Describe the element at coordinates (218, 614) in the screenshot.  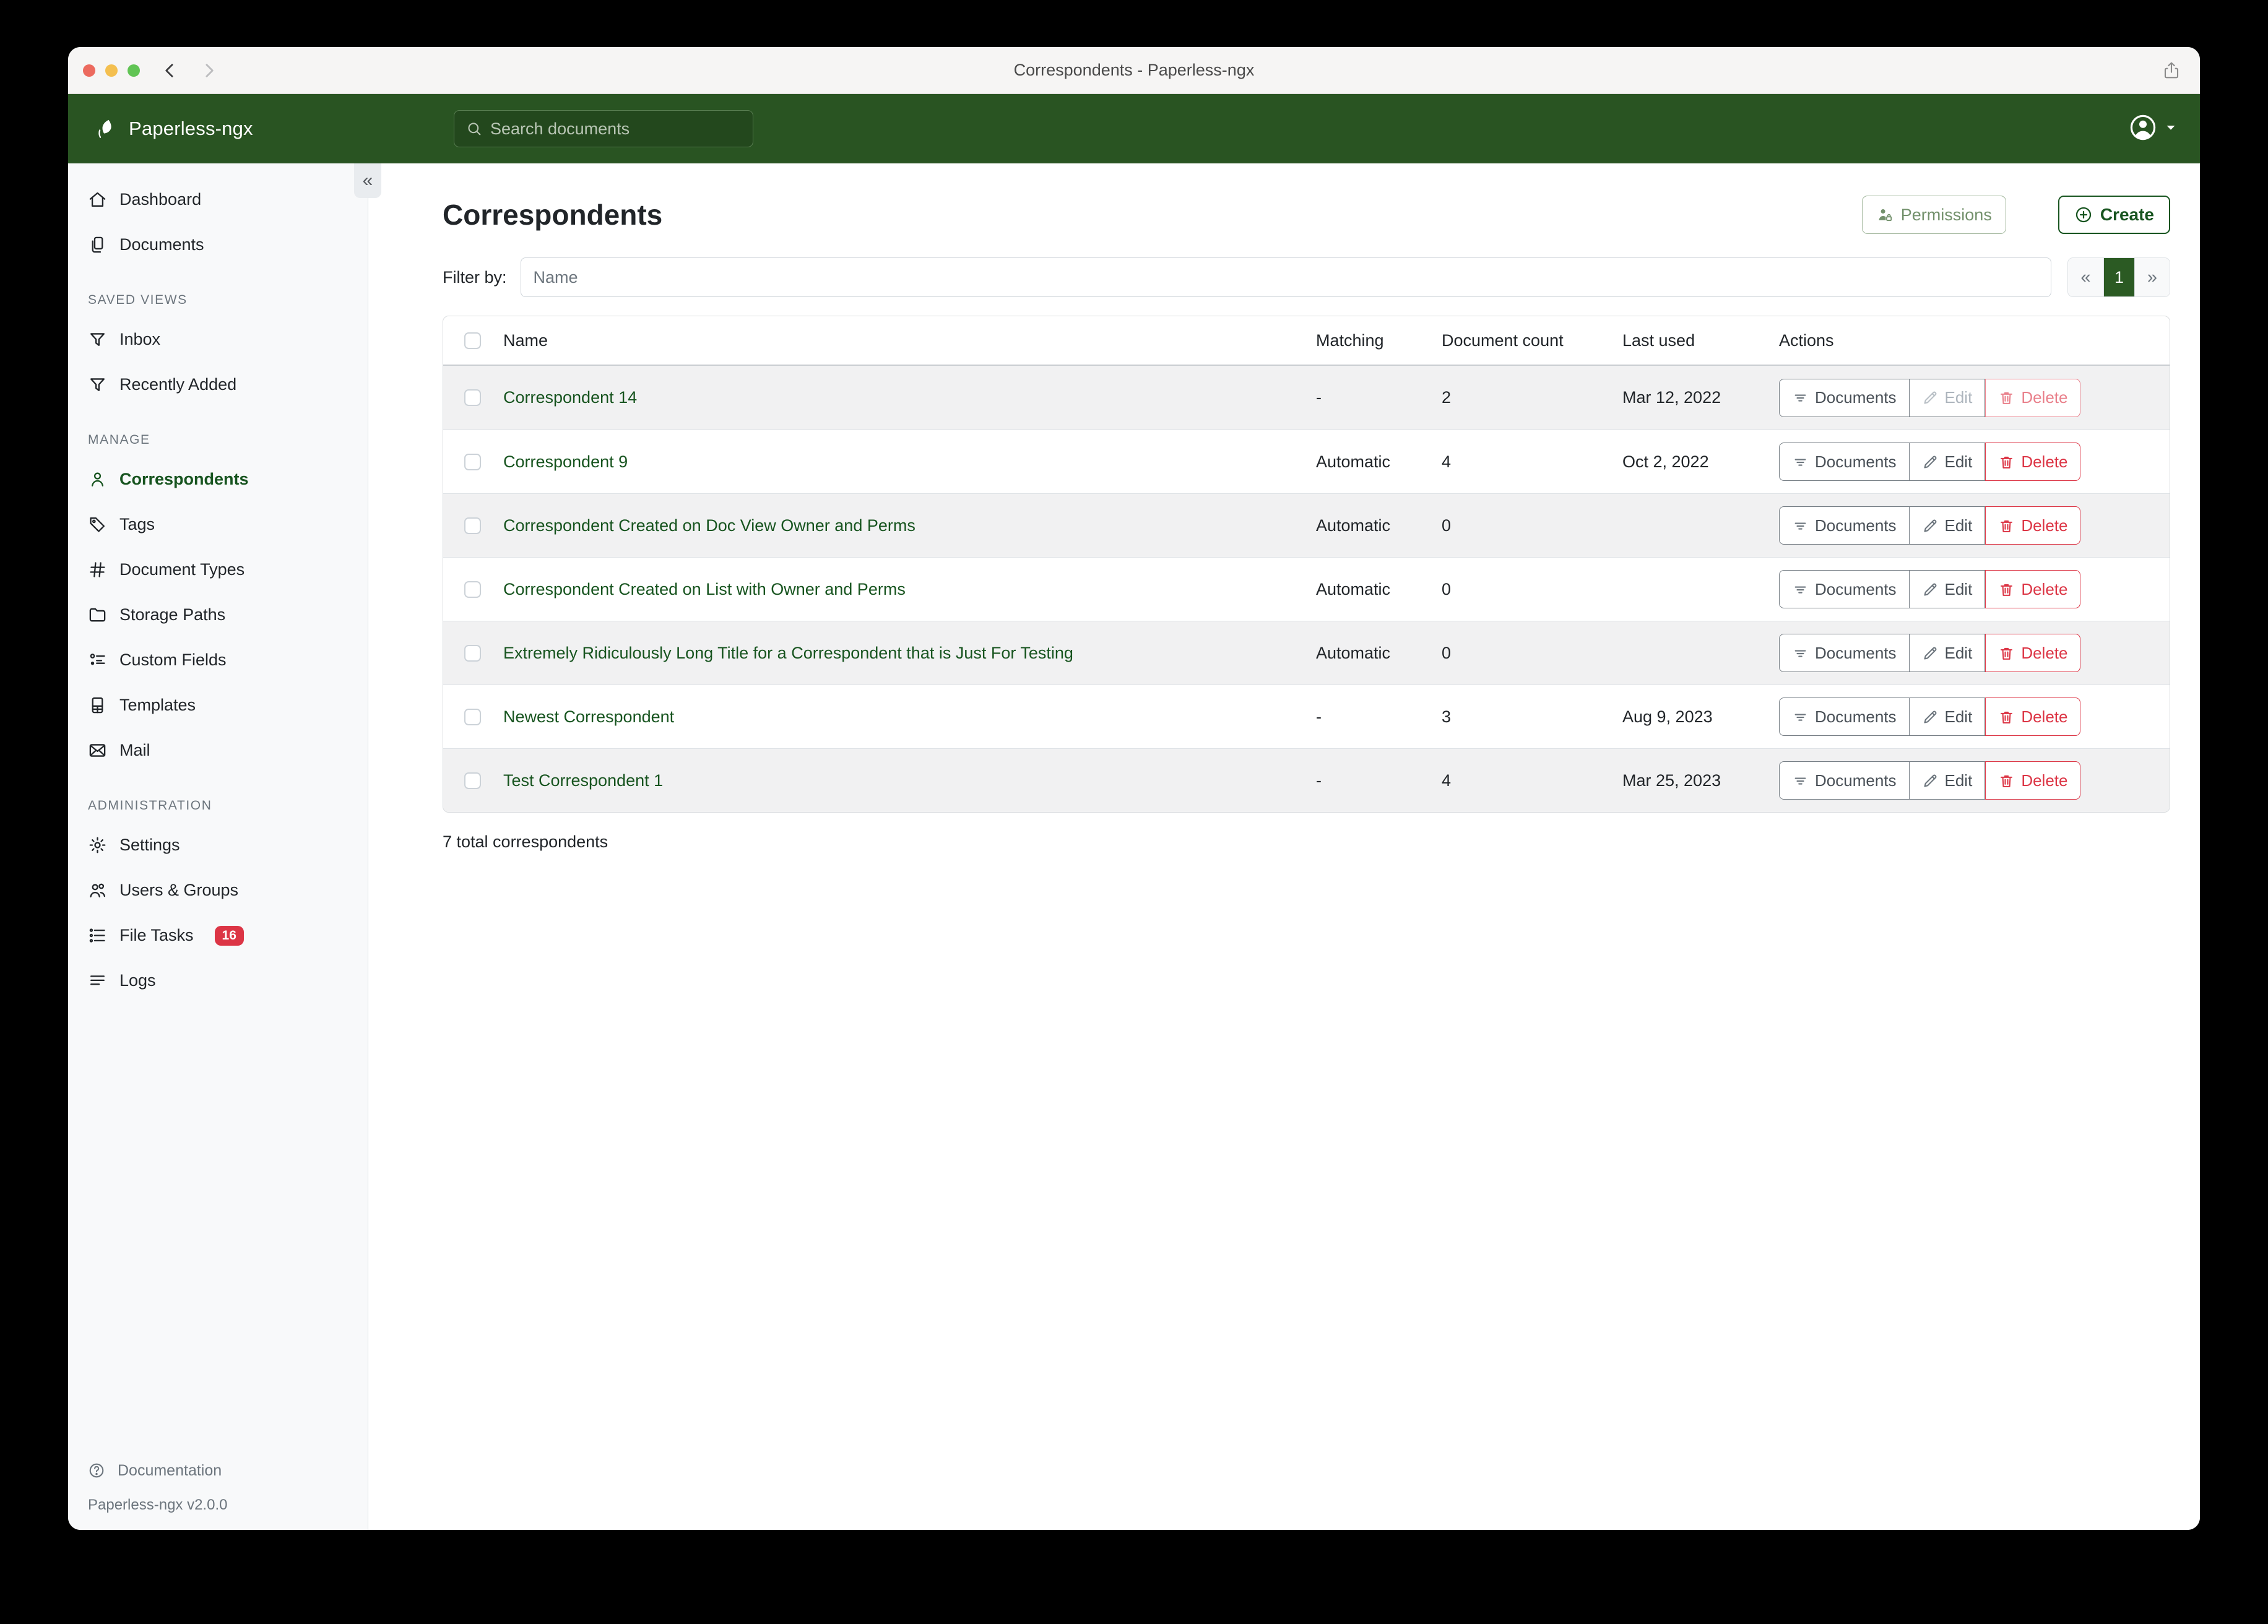
I see `sidebar-item-storage-paths: Storage Paths` at that location.